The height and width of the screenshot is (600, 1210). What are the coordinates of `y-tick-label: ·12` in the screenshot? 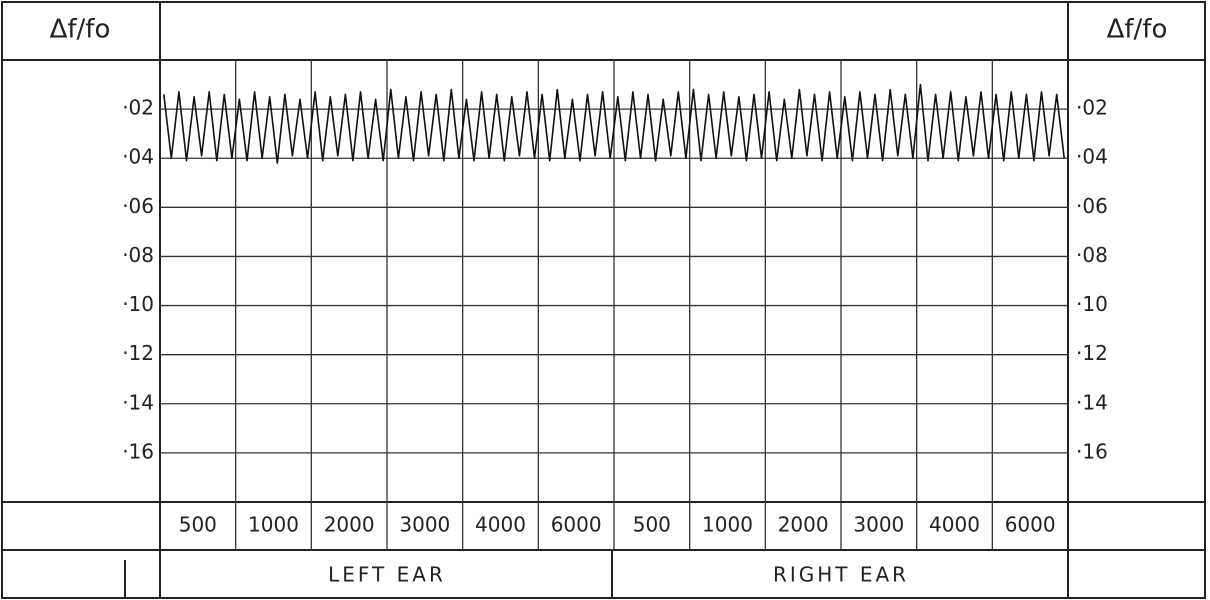 It's located at (138, 353).